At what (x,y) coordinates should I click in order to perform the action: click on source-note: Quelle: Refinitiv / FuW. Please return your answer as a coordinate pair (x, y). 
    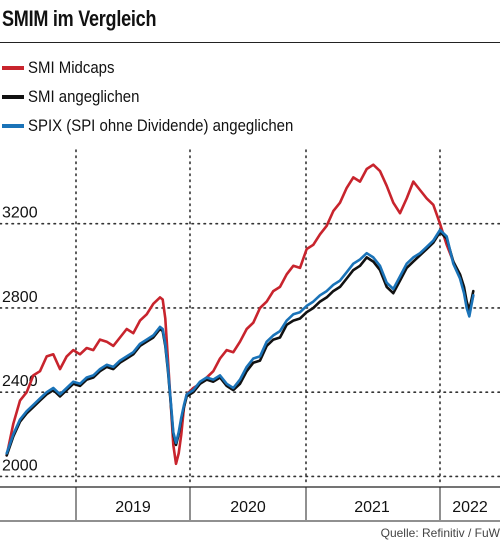
    Looking at the image, I should click on (440, 533).